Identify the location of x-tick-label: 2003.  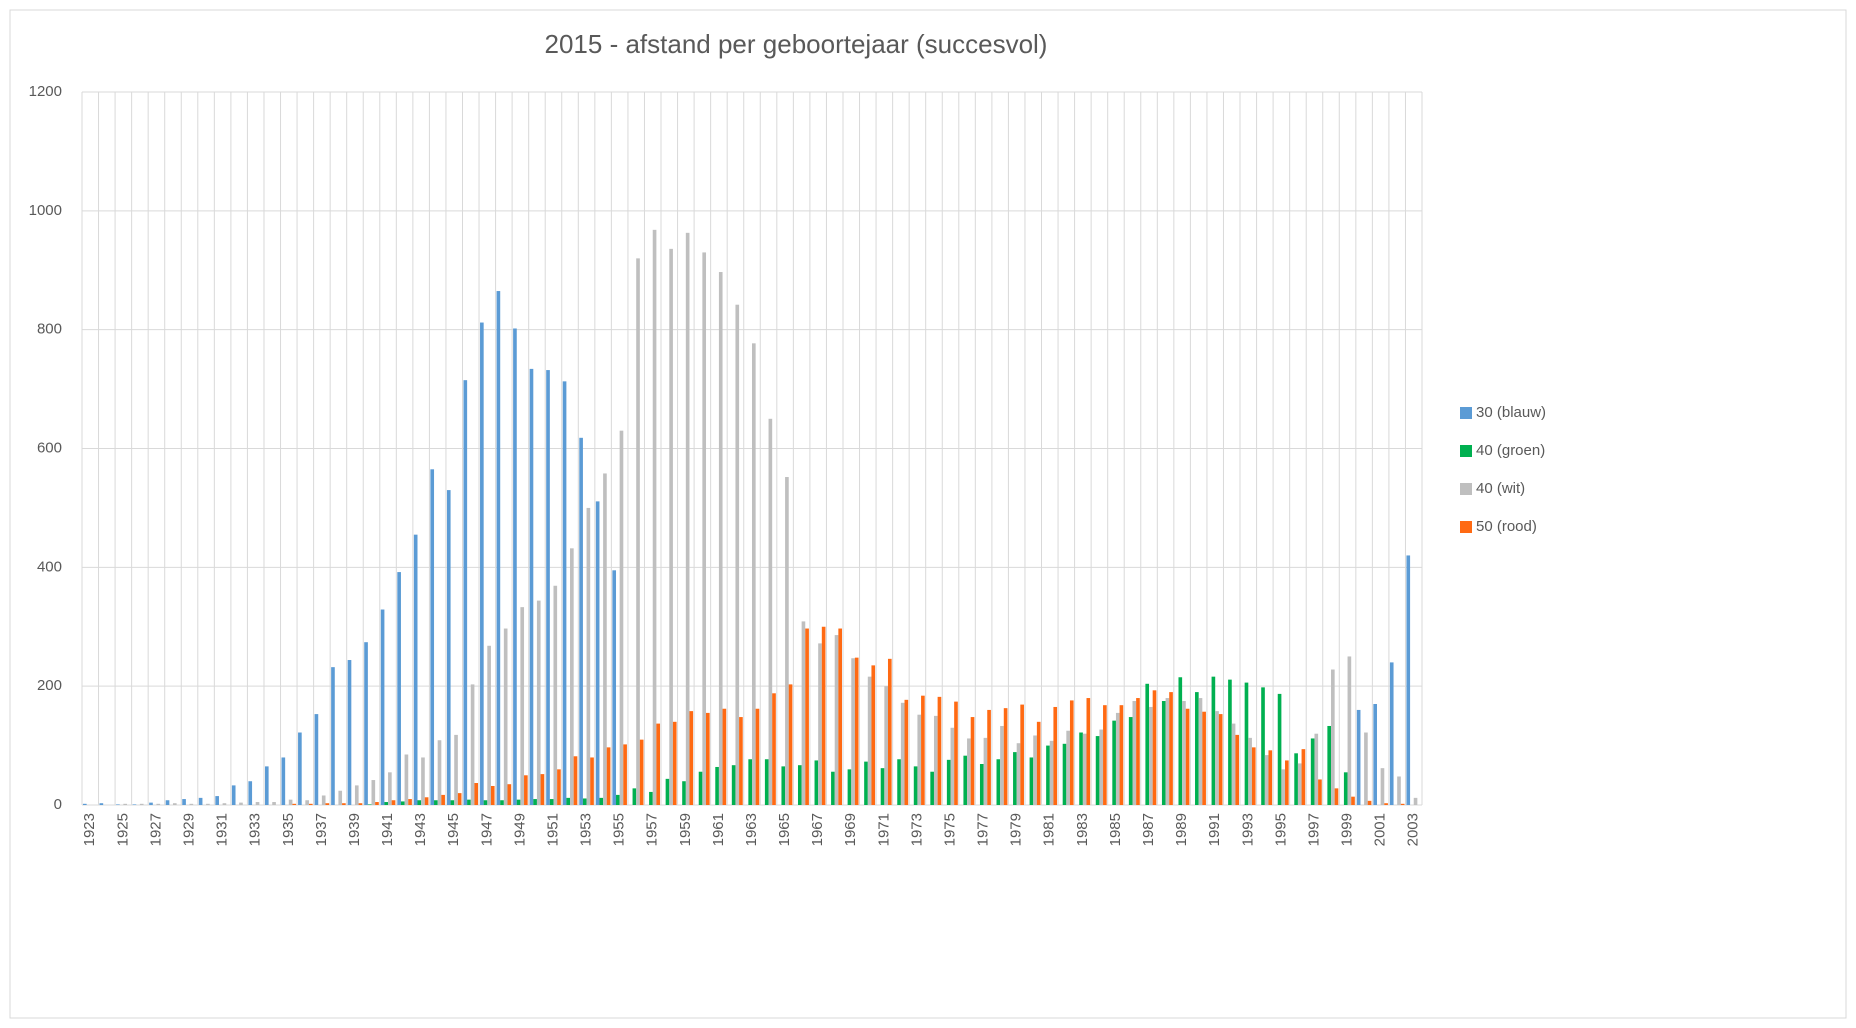
(1413, 829).